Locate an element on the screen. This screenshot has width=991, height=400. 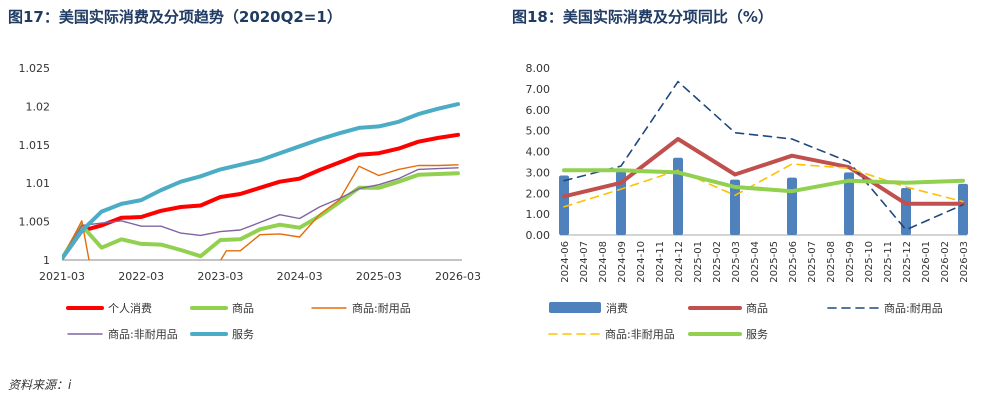
legend-label: 个人消费 is located at coordinates (130, 308).